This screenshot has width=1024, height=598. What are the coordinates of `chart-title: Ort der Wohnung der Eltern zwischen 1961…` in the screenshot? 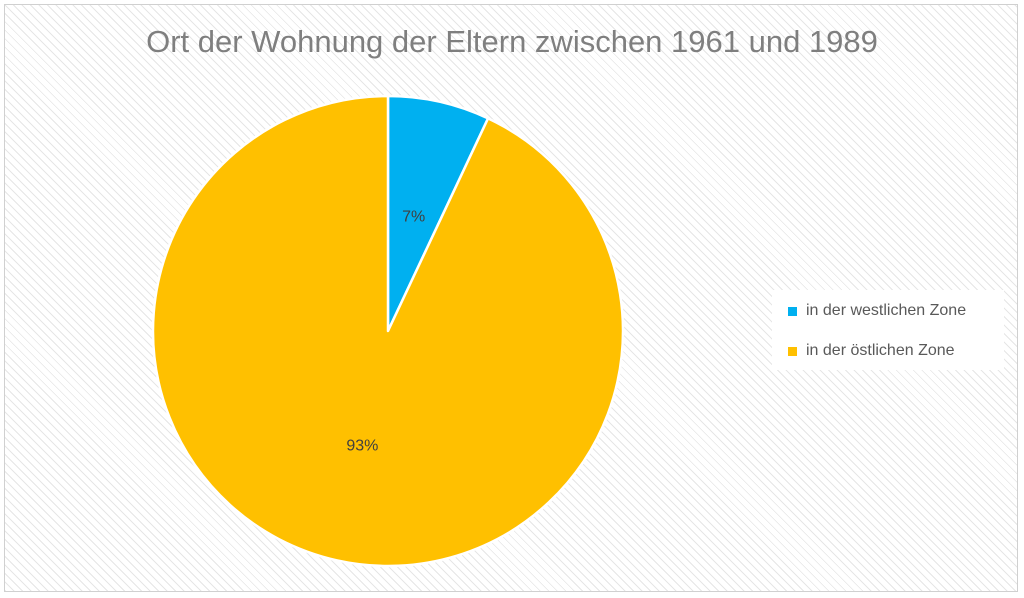 It's located at (512, 41).